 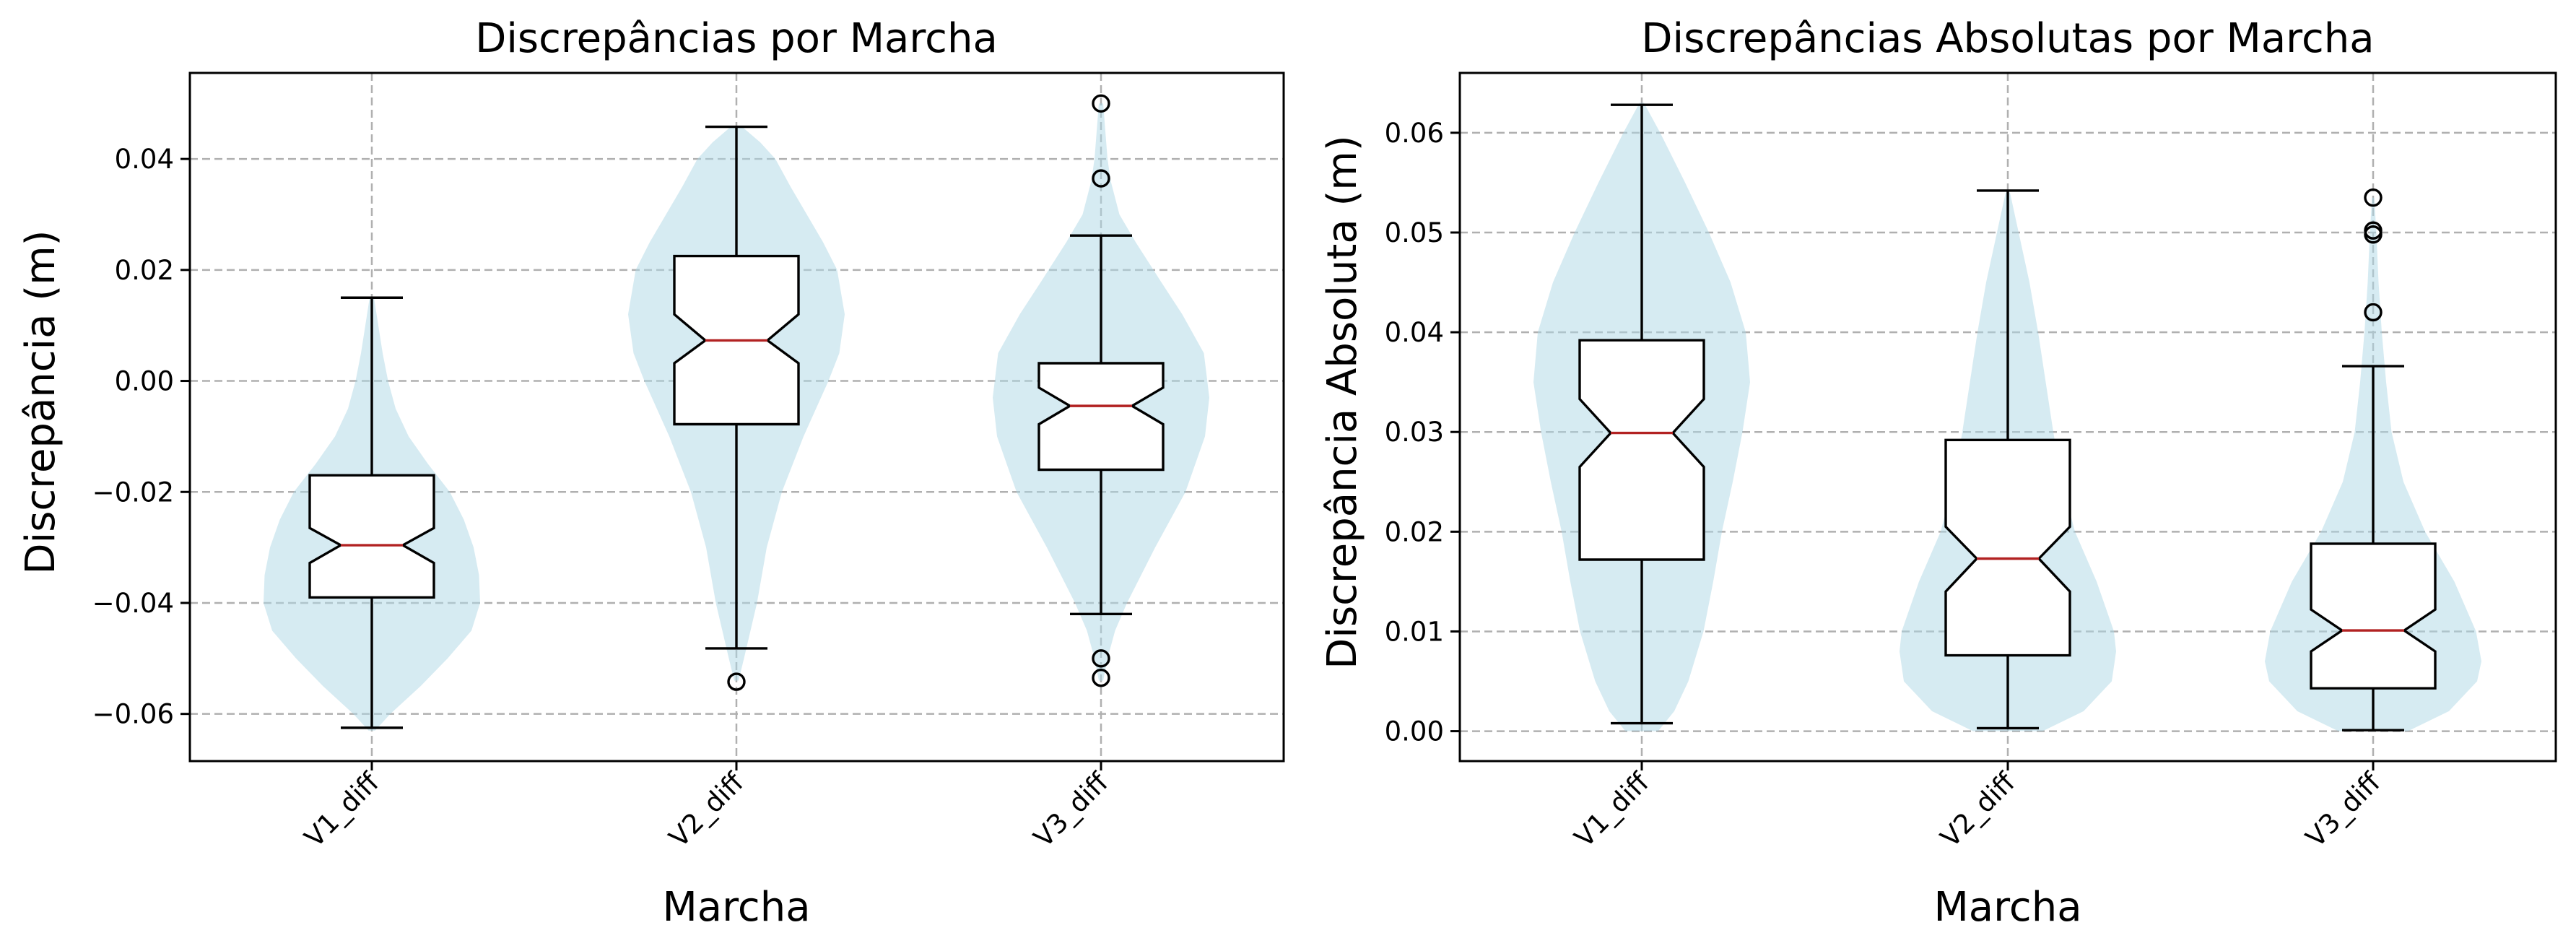 I want to click on y-tick-label: 0.01, so click(x=1414, y=631).